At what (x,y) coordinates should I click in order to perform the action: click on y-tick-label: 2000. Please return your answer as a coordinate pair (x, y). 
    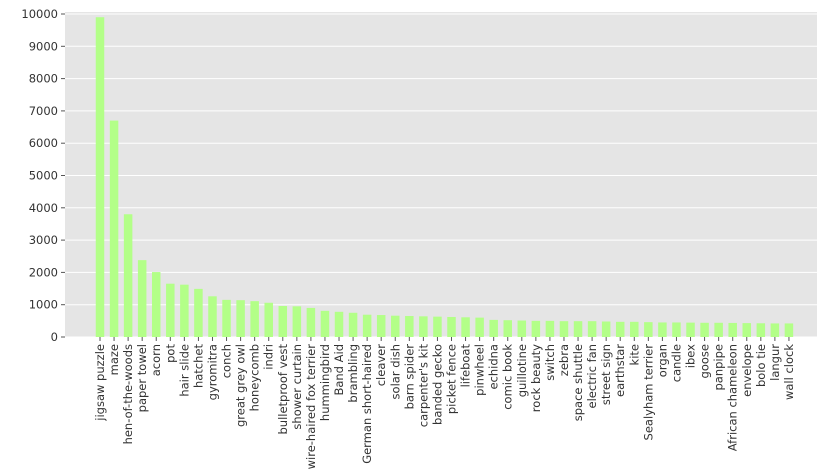
    Looking at the image, I should click on (43, 272).